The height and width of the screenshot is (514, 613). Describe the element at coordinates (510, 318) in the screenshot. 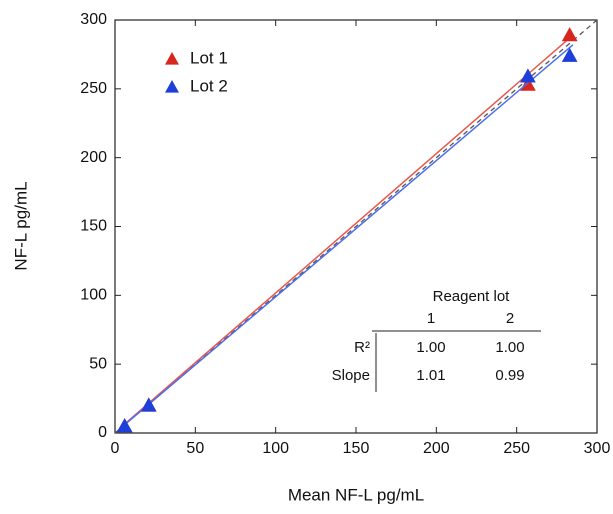

I see `table-column: 2` at that location.